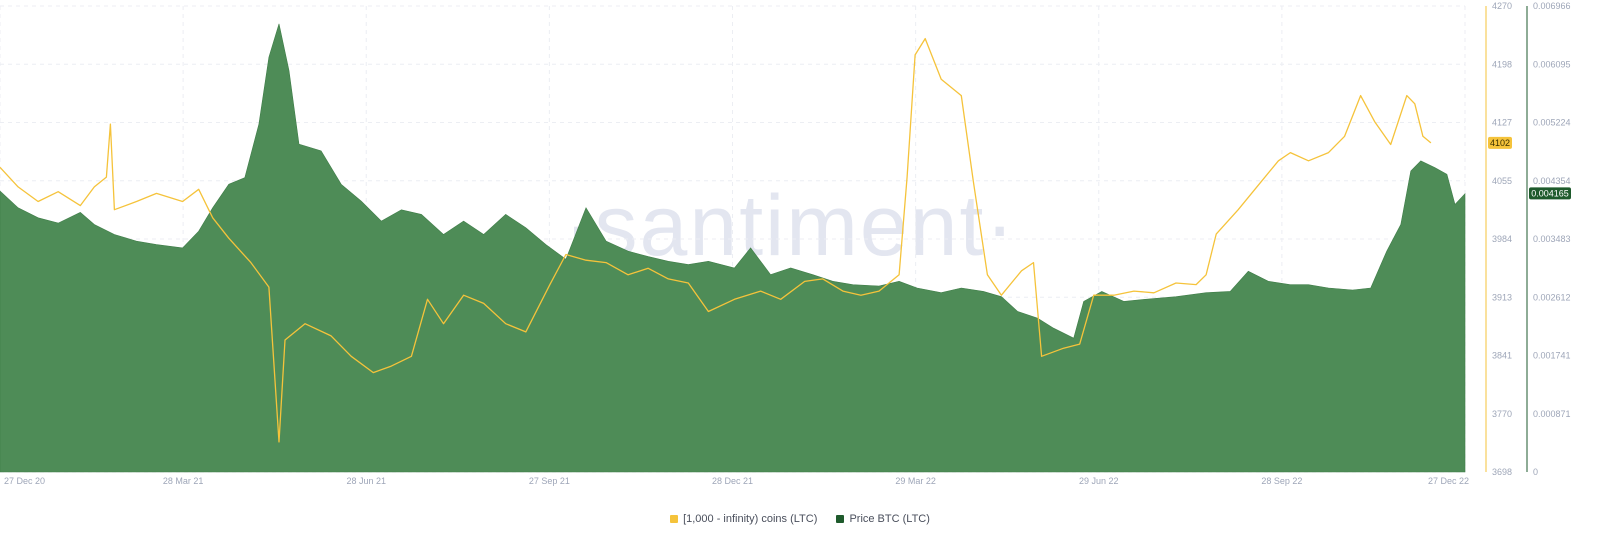  Describe the element at coordinates (1502, 123) in the screenshot. I see `y-left-tick: 4127` at that location.